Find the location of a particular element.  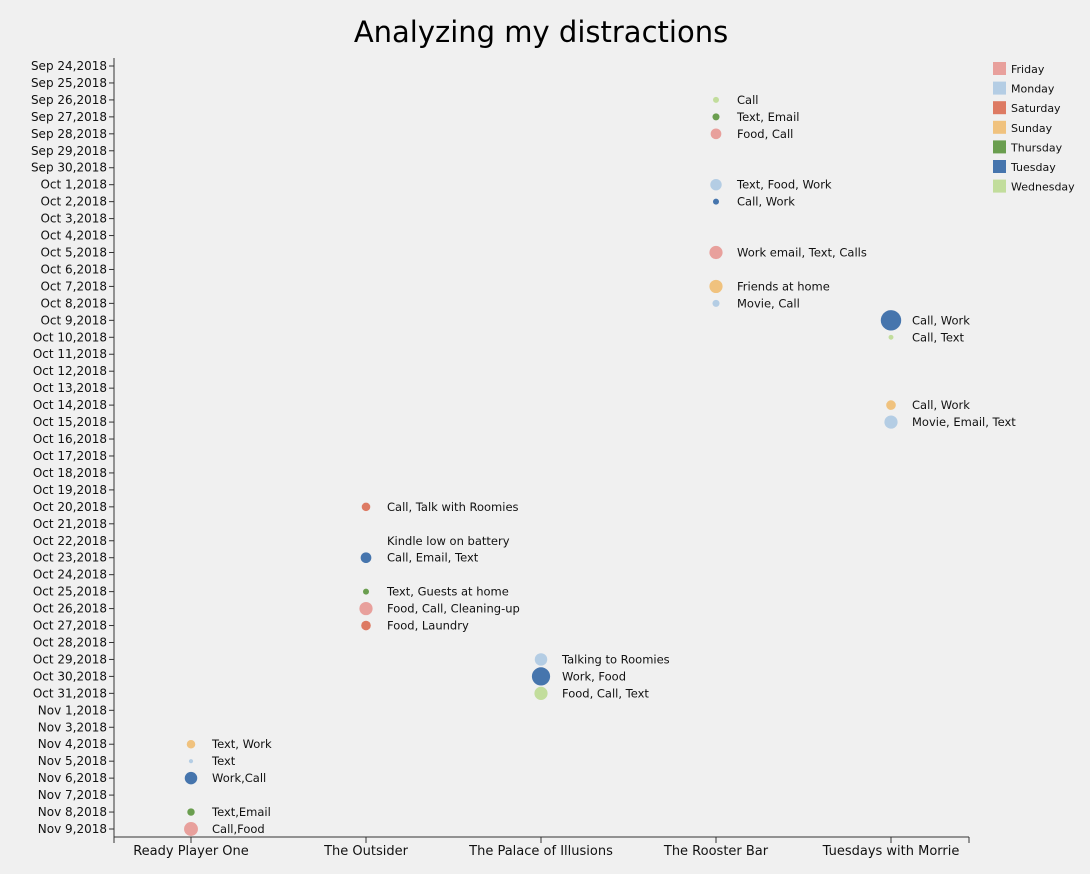

data-point-label: Text, Work is located at coordinates (241, 744).